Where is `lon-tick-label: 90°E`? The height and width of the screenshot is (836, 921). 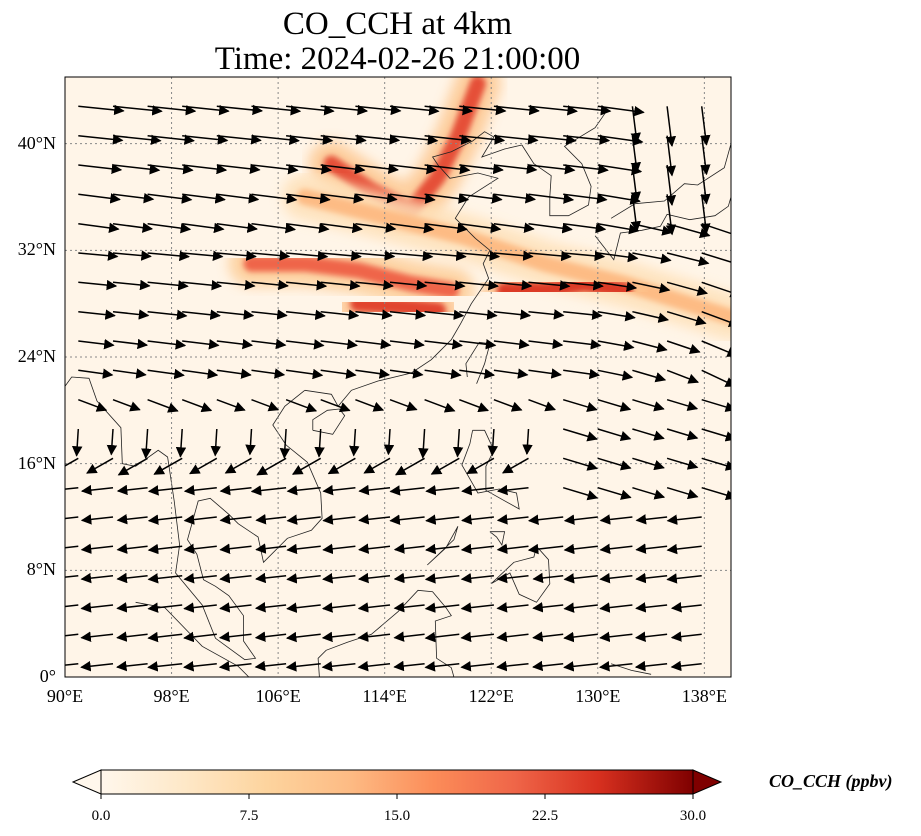 lon-tick-label: 90°E is located at coordinates (65, 696).